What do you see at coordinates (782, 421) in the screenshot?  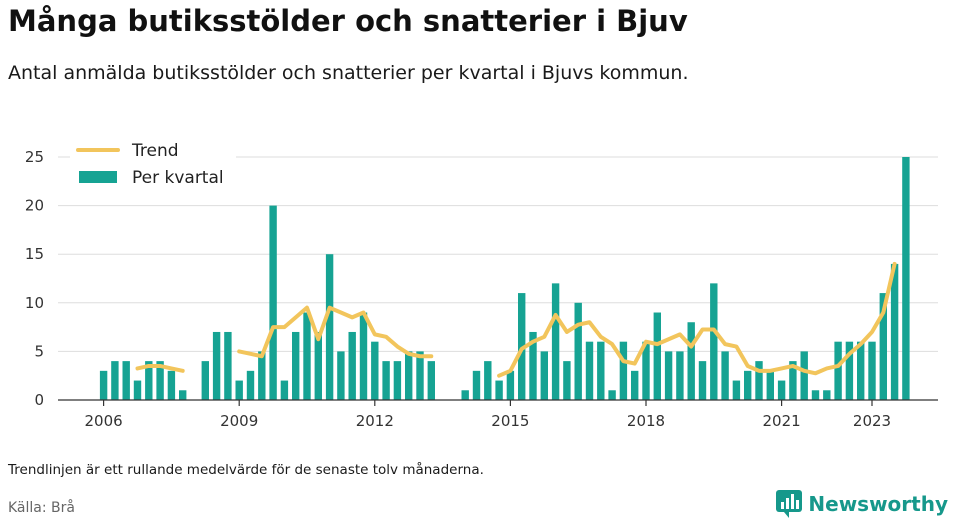 I see `x-tick-label: 2021` at bounding box center [782, 421].